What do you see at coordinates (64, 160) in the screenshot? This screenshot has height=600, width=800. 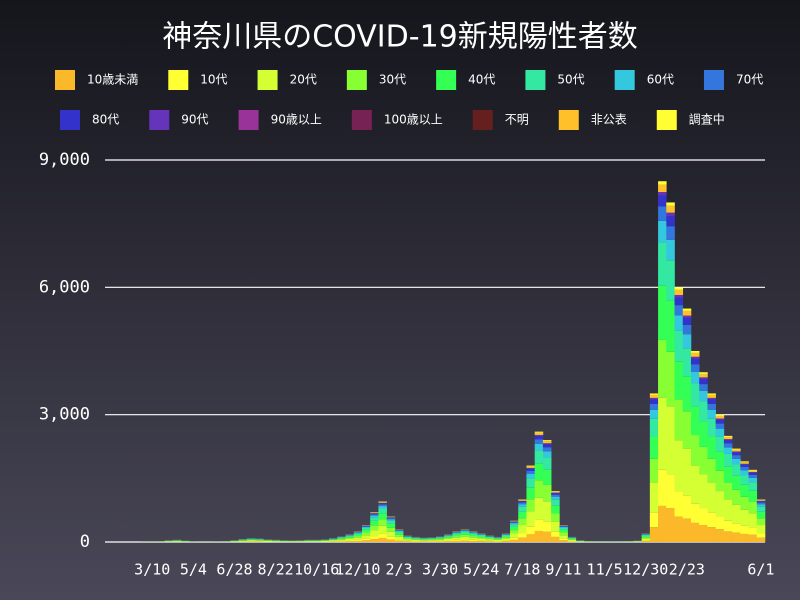 I see `y-tick-label: 9,000` at bounding box center [64, 160].